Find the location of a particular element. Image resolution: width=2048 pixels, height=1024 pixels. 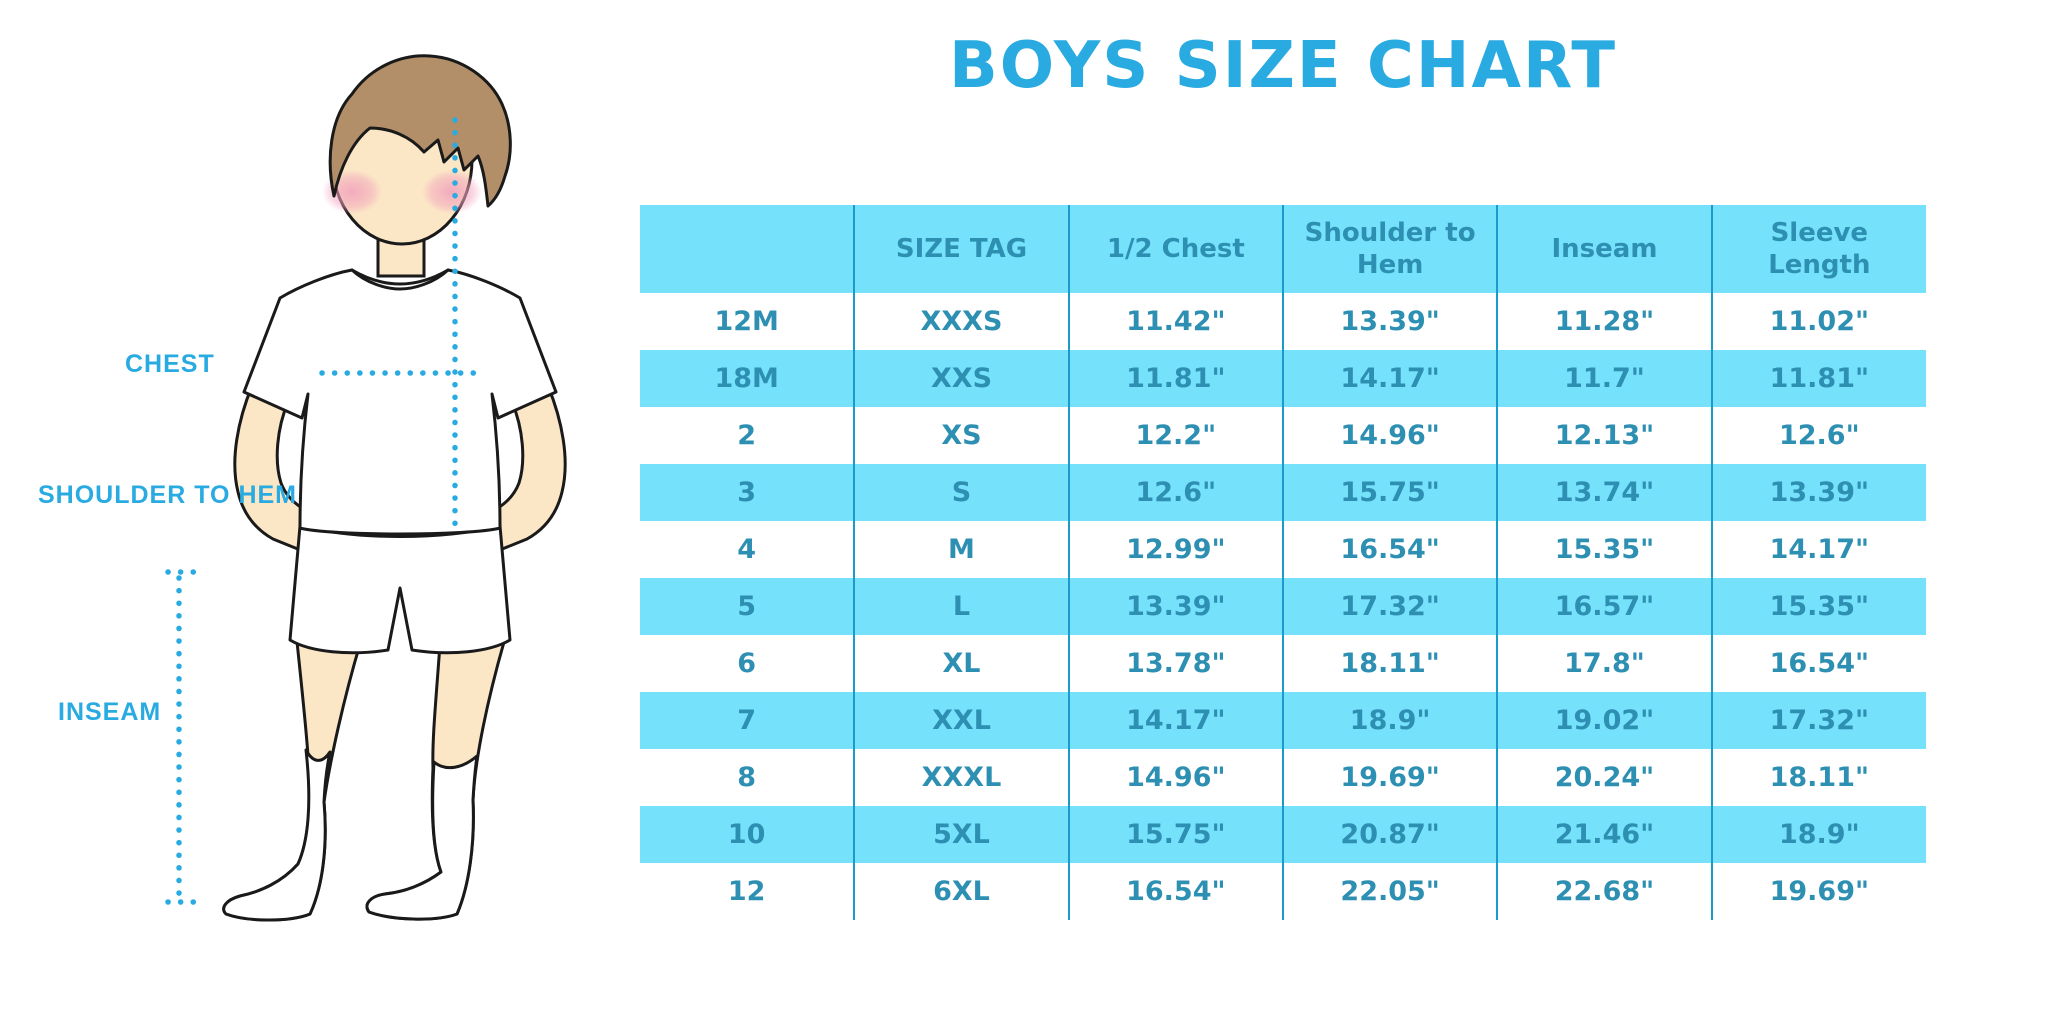

size-tag-cell: XS is located at coordinates (961, 435).